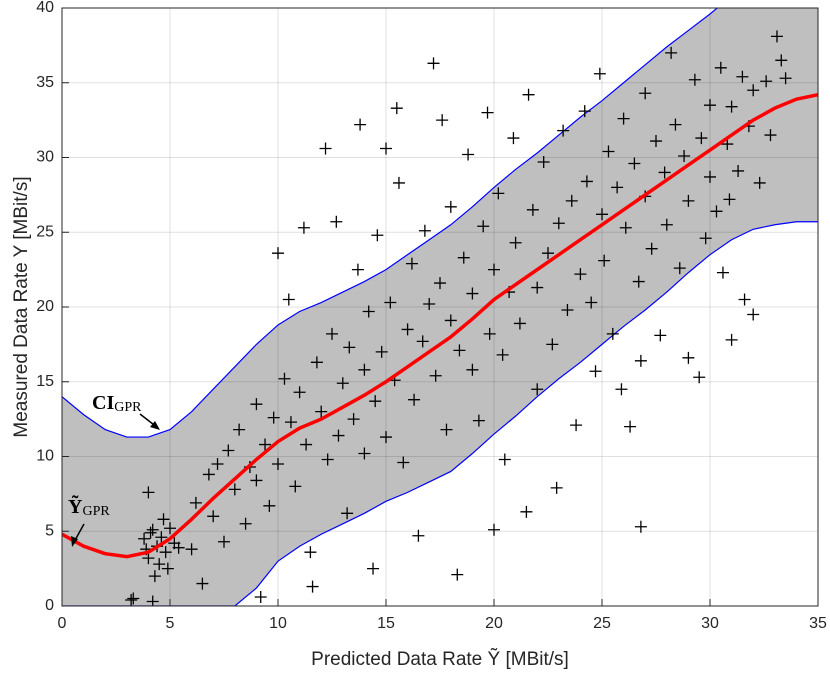  What do you see at coordinates (45, 231) in the screenshot?
I see `y-tick-label: 25` at bounding box center [45, 231].